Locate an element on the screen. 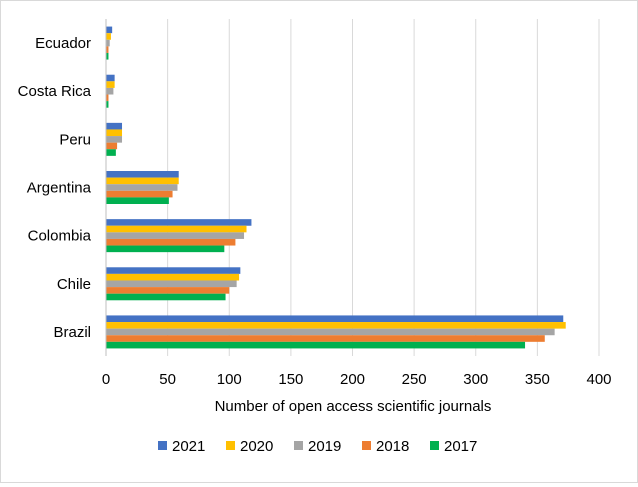 This screenshot has width=638, height=487. legend-item-2021: 2021 is located at coordinates (181, 446).